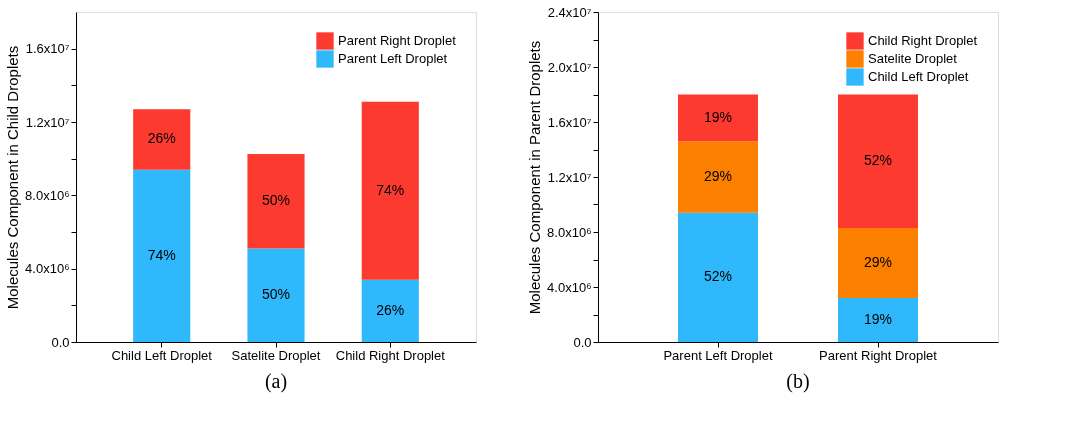 The height and width of the screenshot is (427, 1070). Describe the element at coordinates (162, 355) in the screenshot. I see `x-tick-label: Child Left Droplet` at that location.